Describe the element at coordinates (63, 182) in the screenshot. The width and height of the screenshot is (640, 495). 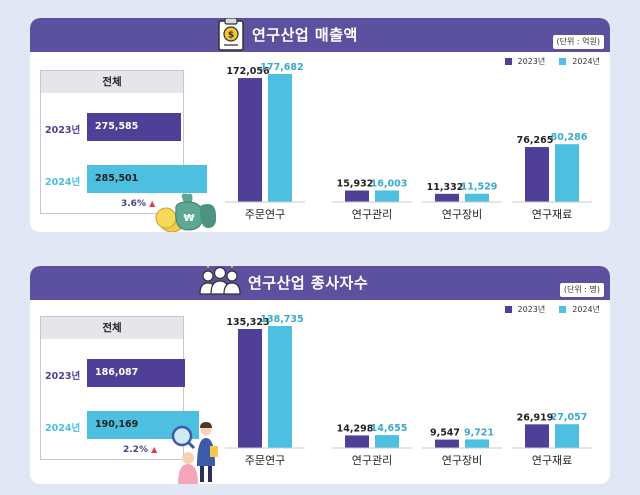
I see `sales-total-2024-label: 2024년` at that location.